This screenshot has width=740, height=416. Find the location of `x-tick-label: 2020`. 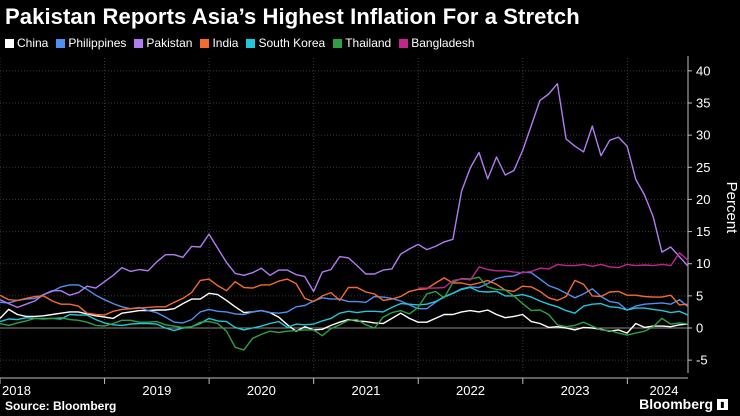

x-tick-label: 2020 is located at coordinates (261, 390).